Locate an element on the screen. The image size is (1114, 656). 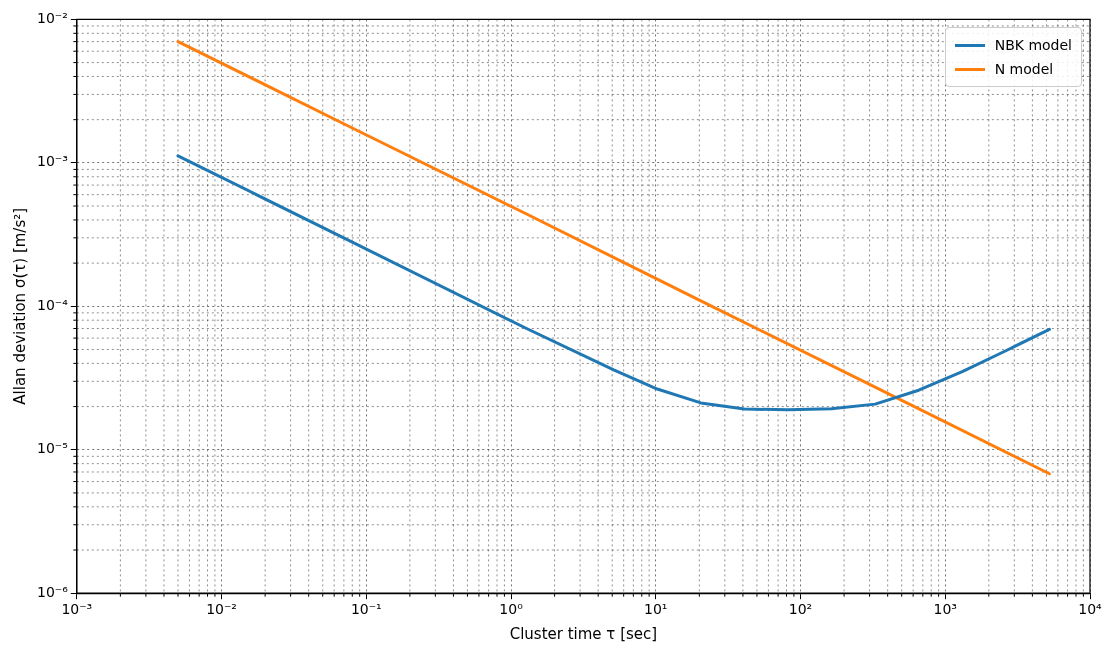
legend-label: N model is located at coordinates (1024, 70).